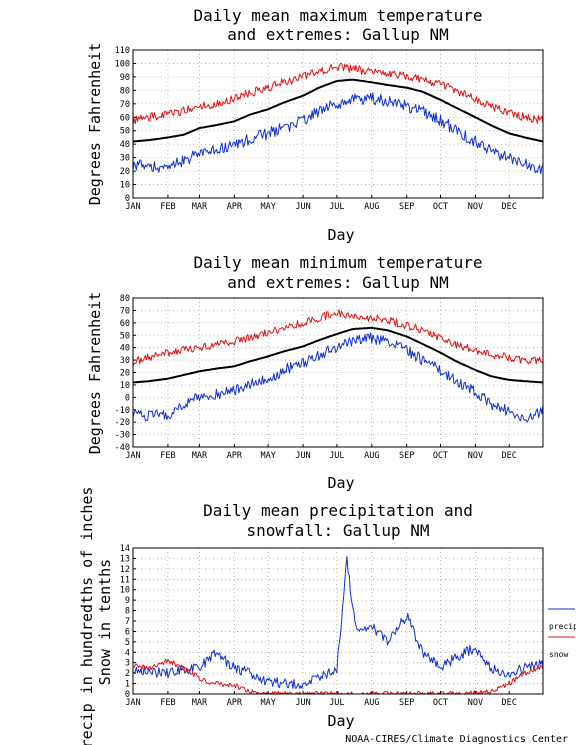 Image resolution: width=576 pixels, height=745 pixels. Describe the element at coordinates (125, 125) in the screenshot. I see `y-tick-labels: 0 10 20 30 40 50 60 70 80 90 100 110` at that location.